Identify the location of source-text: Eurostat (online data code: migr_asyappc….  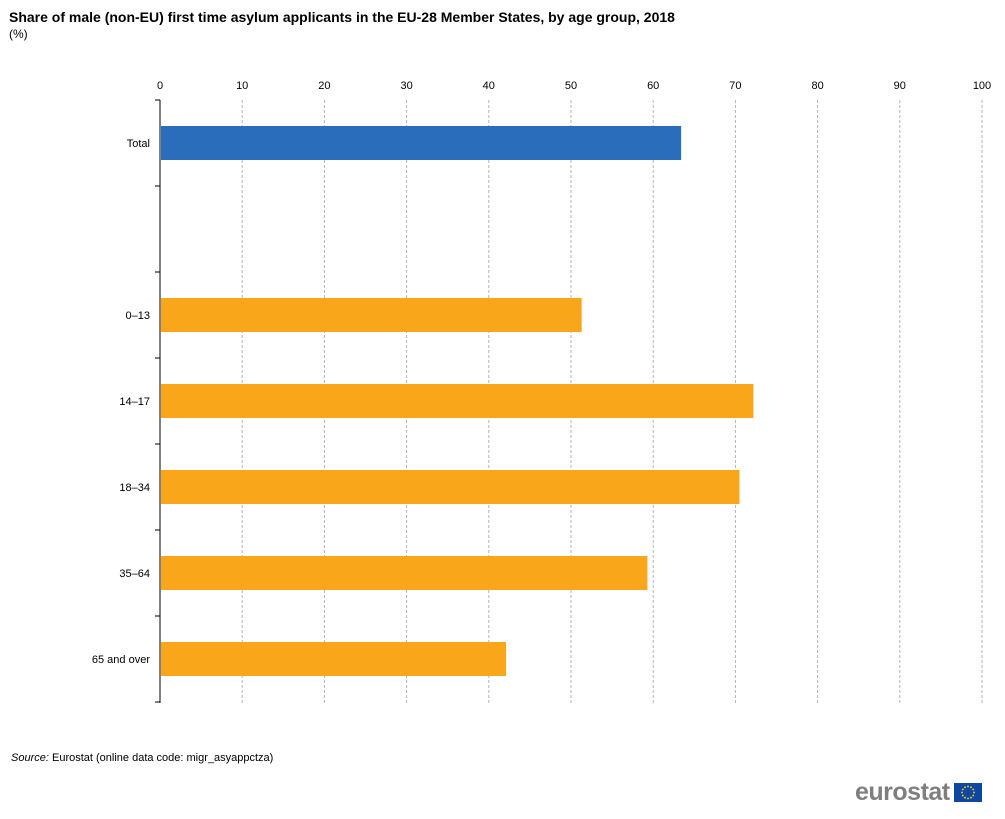
(162, 758).